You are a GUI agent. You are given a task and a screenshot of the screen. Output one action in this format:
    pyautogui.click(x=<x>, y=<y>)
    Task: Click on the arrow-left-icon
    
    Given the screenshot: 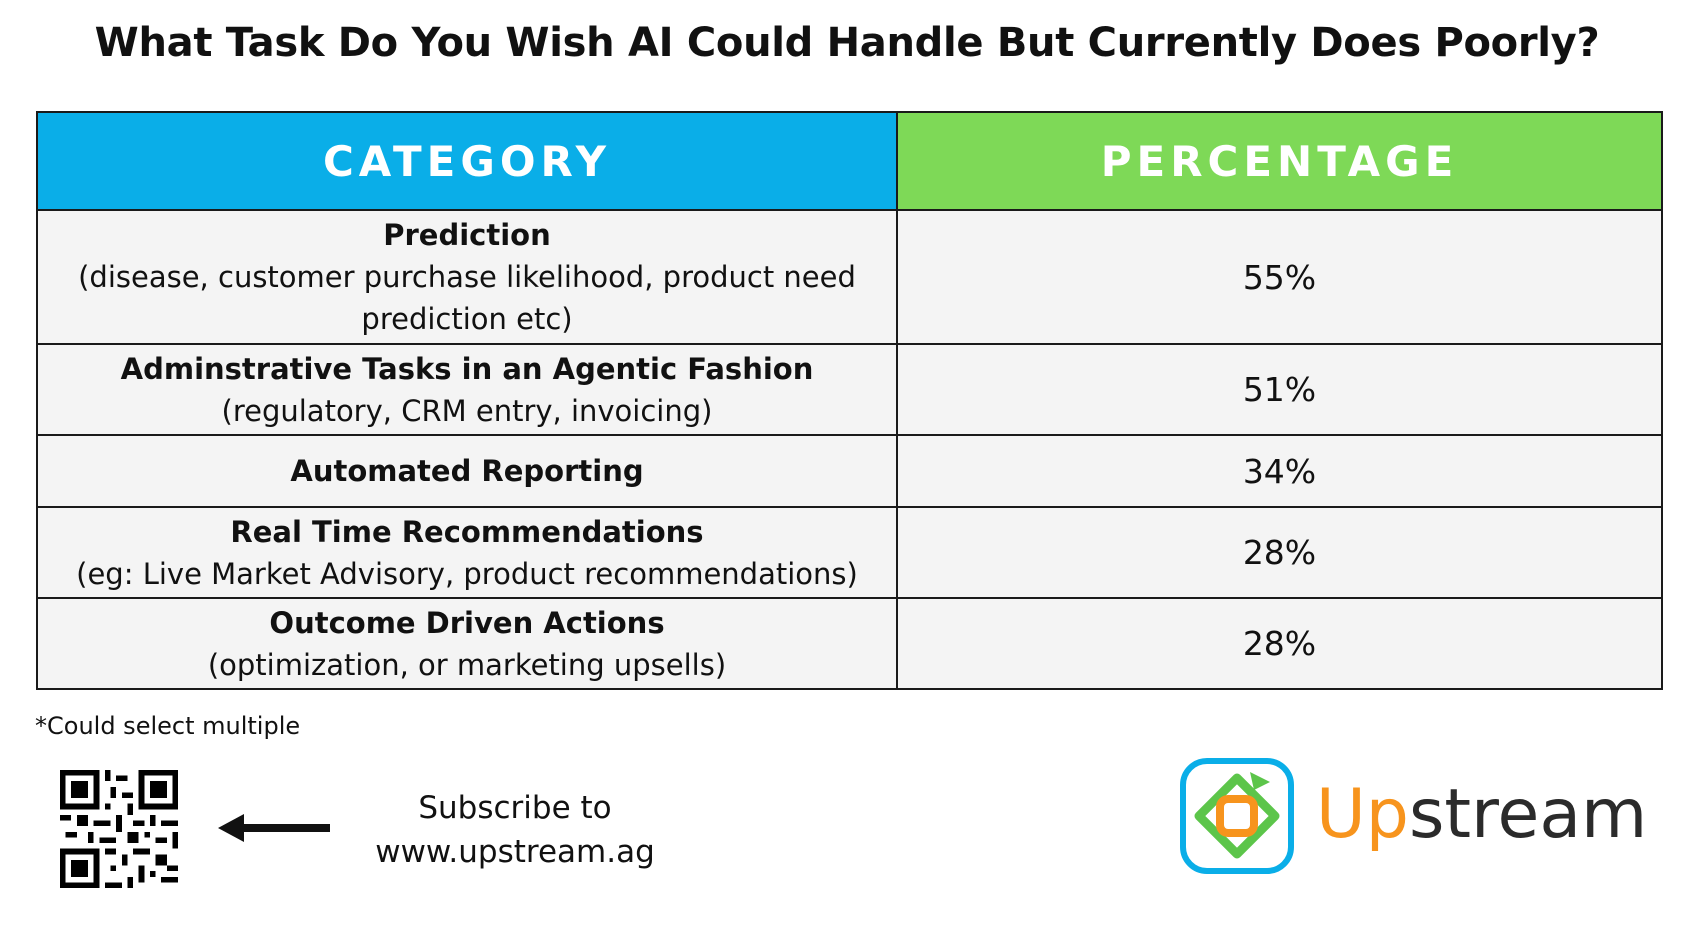 What is the action you would take?
    pyautogui.click(x=274, y=828)
    